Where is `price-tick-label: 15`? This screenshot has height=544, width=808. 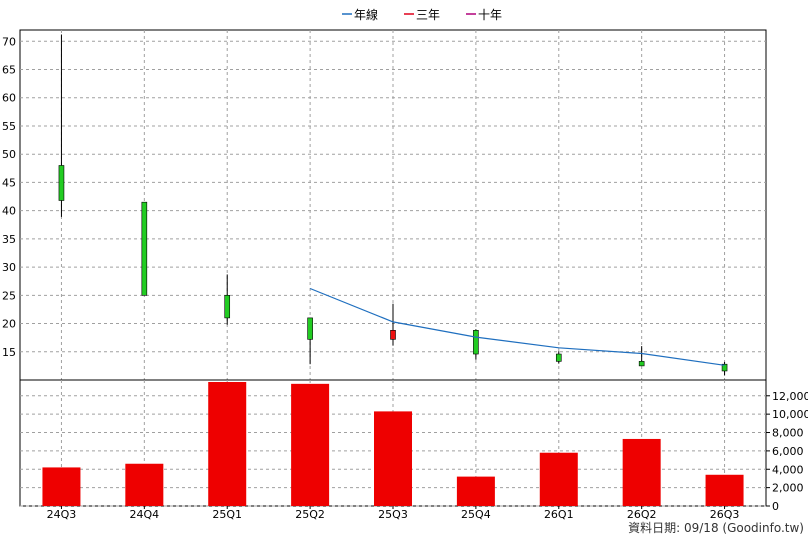
price-tick-label: 15 is located at coordinates (9, 352).